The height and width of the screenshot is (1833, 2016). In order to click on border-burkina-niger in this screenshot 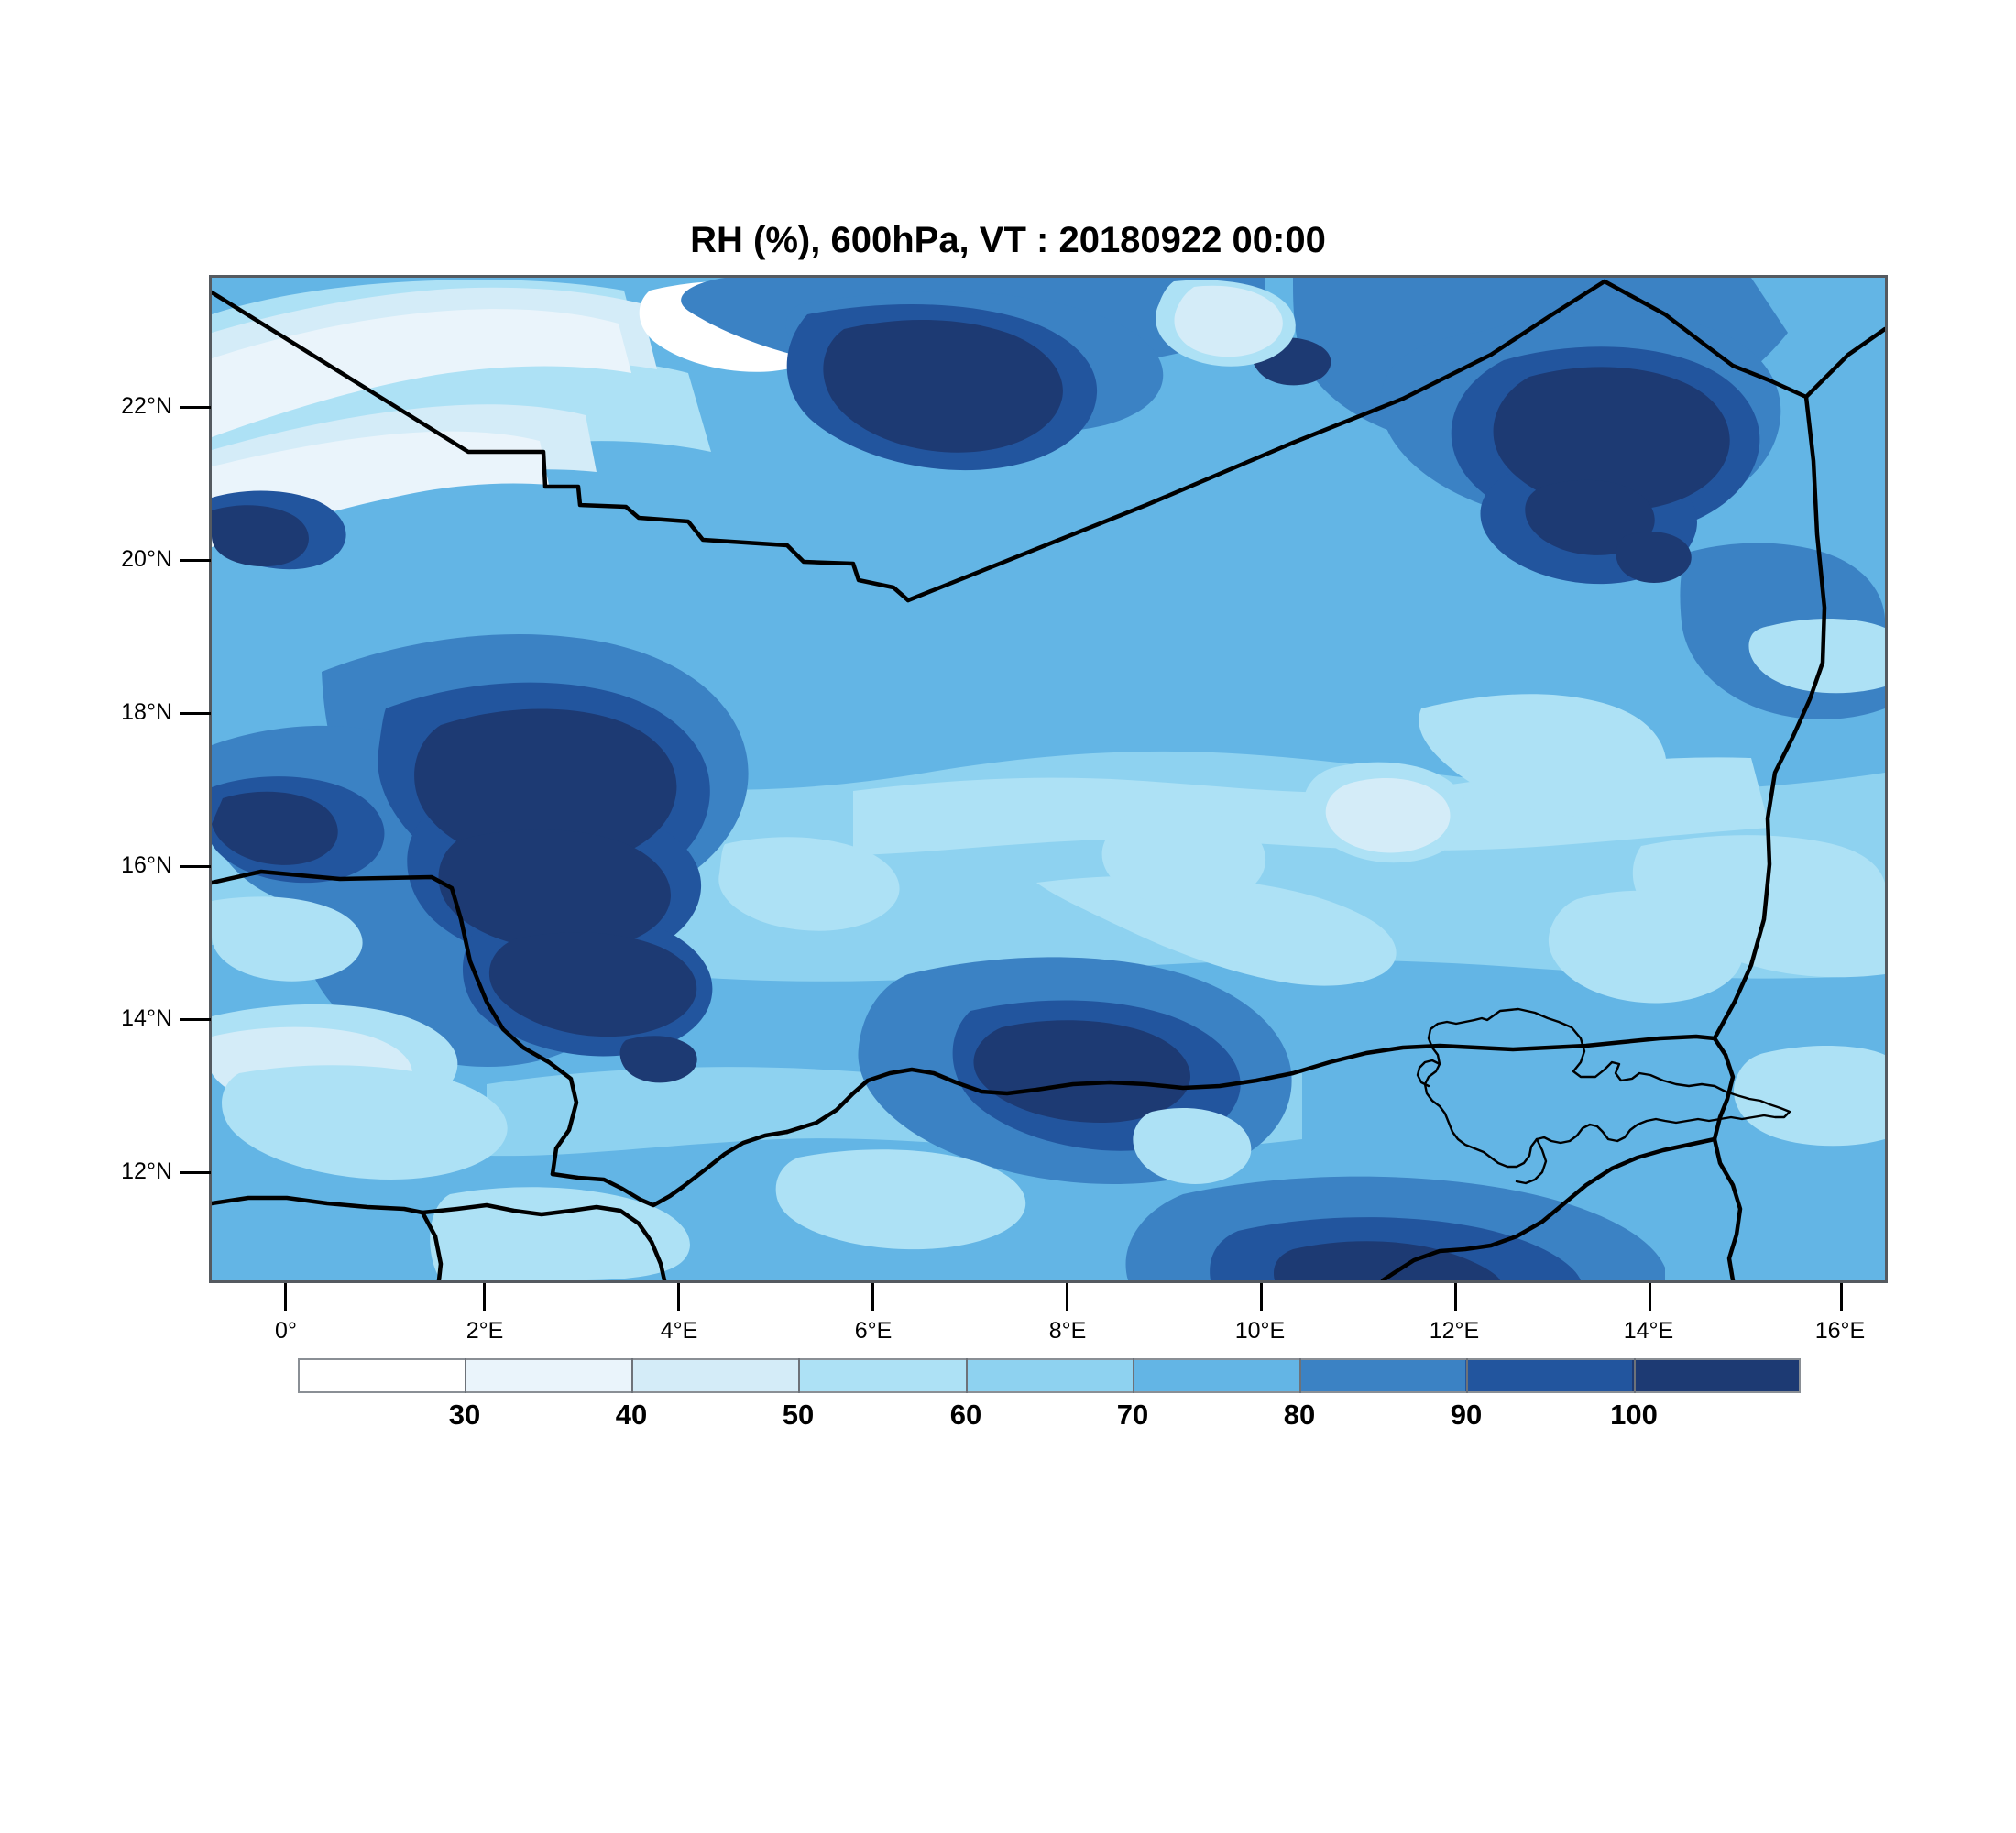, I will do `click(670, 1168)`.